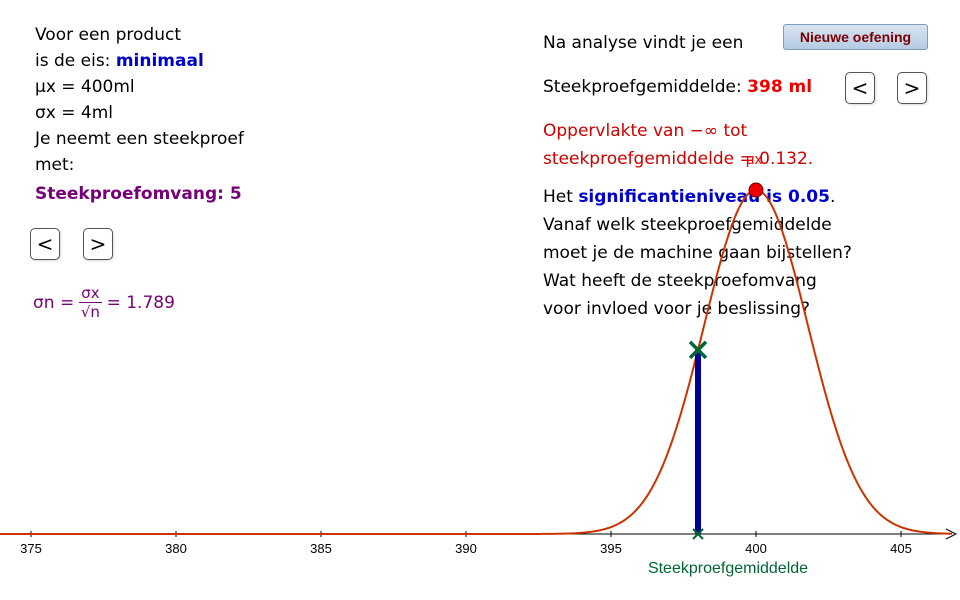 Image resolution: width=960 pixels, height=600 pixels. I want to click on peak-label: μx, so click(754, 159).